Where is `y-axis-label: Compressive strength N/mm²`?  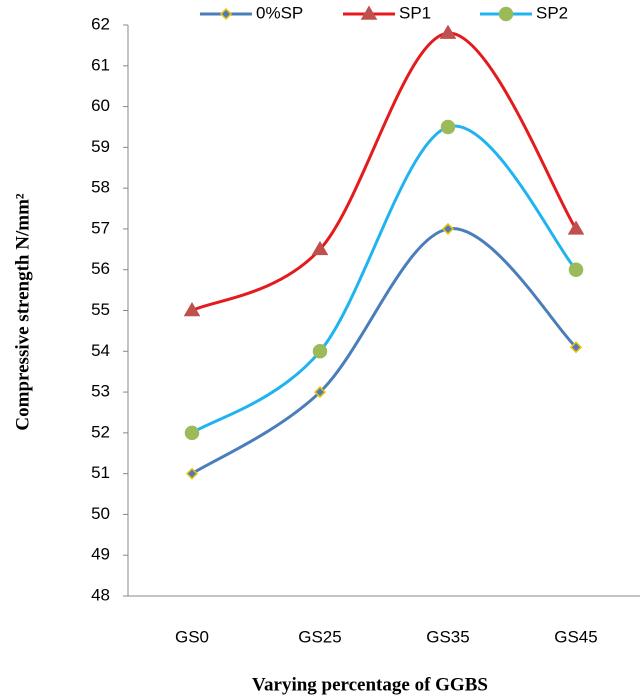
y-axis-label: Compressive strength N/mm² is located at coordinates (22, 311).